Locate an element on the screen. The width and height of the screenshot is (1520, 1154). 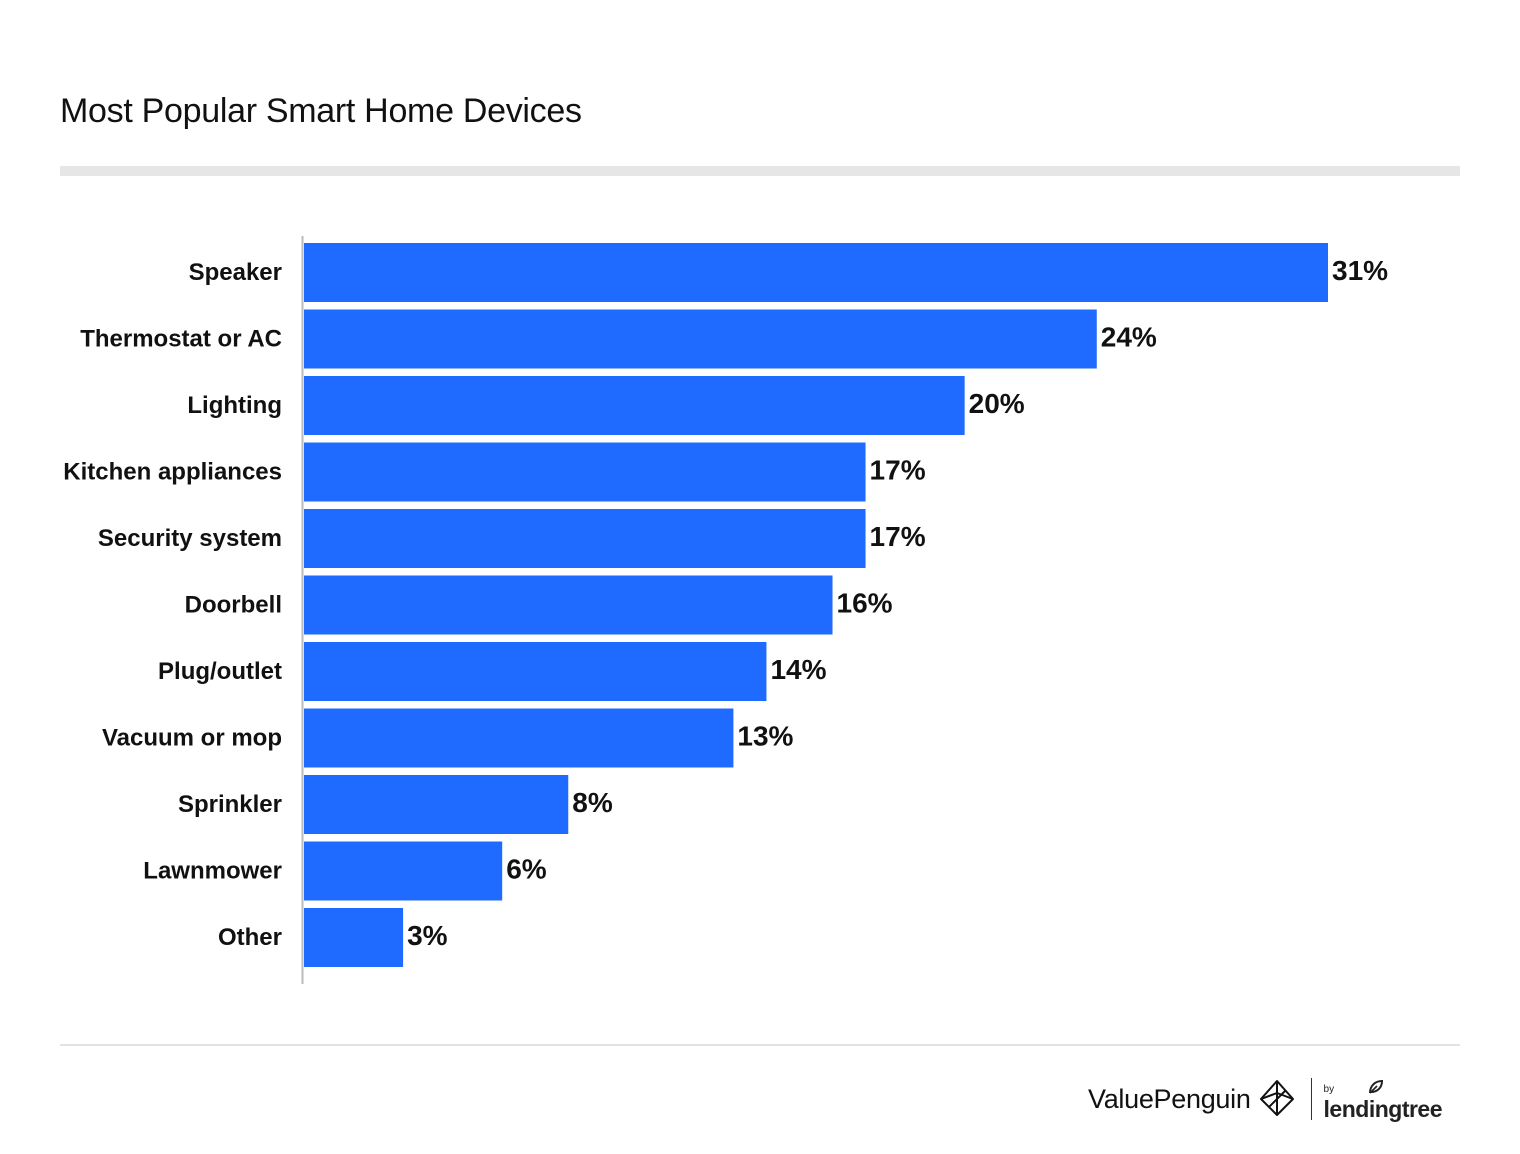
value-label: 8% is located at coordinates (592, 802).